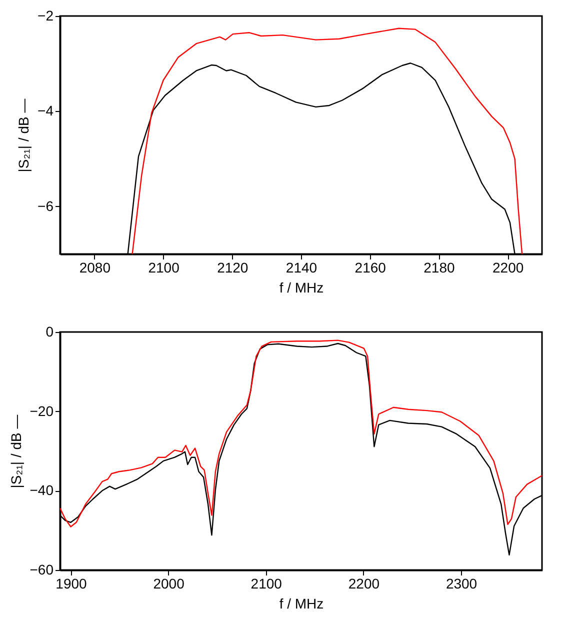 This screenshot has height=626, width=578. I want to click on x-tick-label: 2000, so click(169, 584).